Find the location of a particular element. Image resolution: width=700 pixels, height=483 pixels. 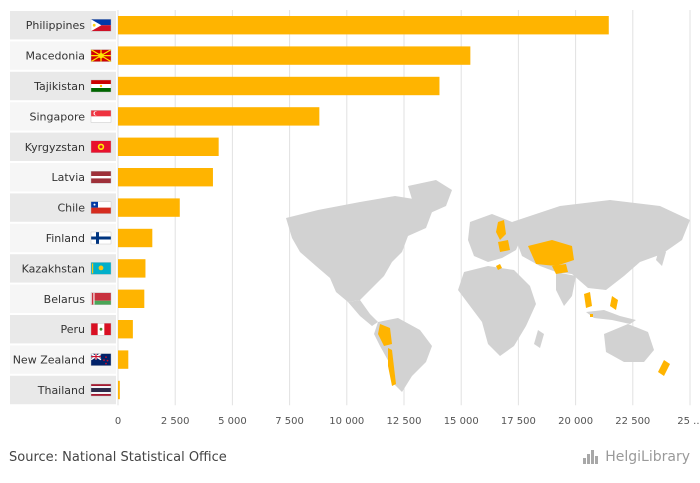

x-tick-label: 7 500 is located at coordinates (289, 421).